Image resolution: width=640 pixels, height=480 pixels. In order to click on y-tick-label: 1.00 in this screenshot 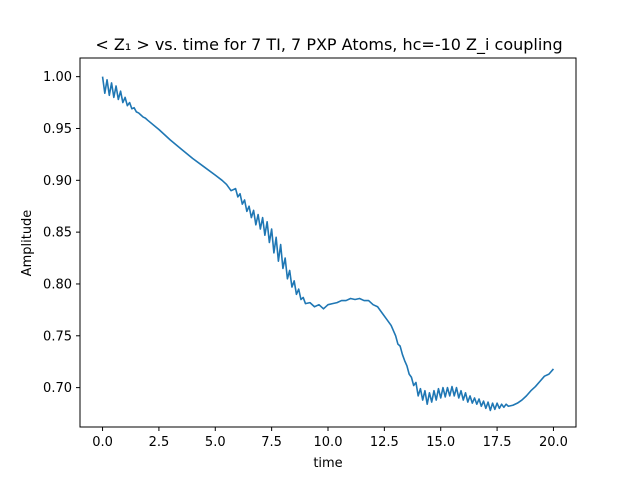, I will do `click(57, 77)`.